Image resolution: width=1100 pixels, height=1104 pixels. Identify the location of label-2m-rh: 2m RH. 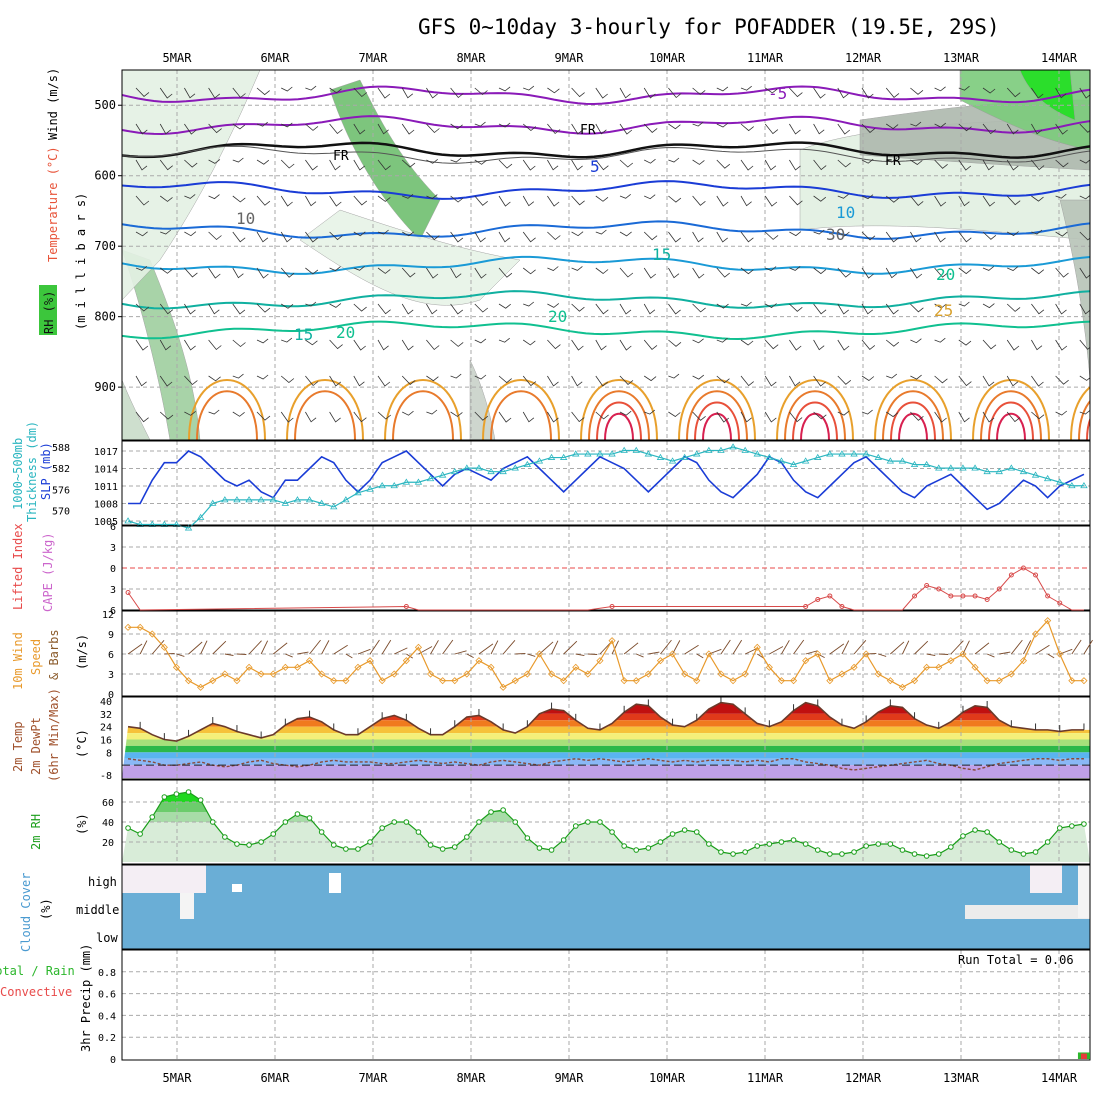
(36, 832).